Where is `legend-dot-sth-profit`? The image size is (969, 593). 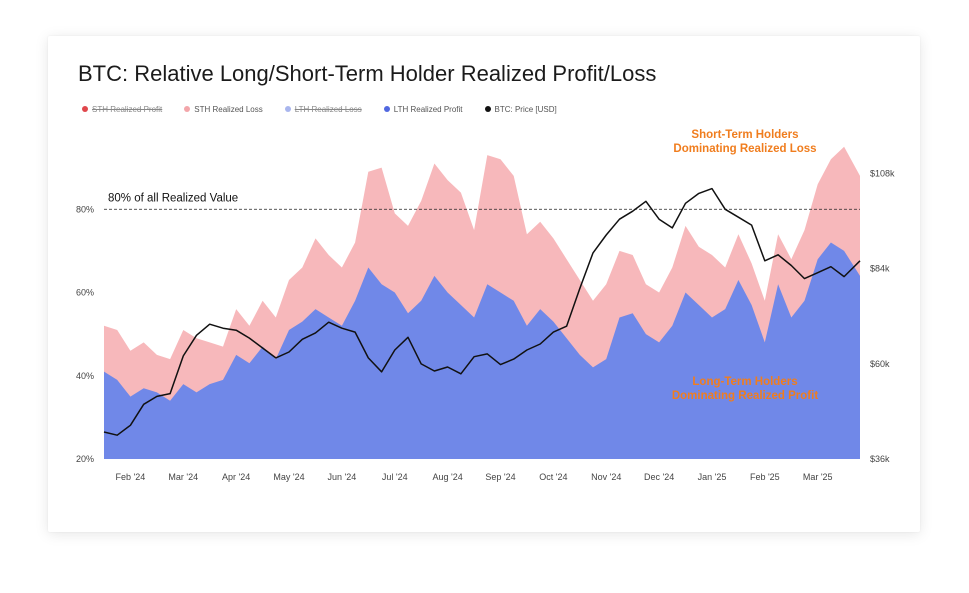
legend-dot-sth-profit is located at coordinates (85, 109).